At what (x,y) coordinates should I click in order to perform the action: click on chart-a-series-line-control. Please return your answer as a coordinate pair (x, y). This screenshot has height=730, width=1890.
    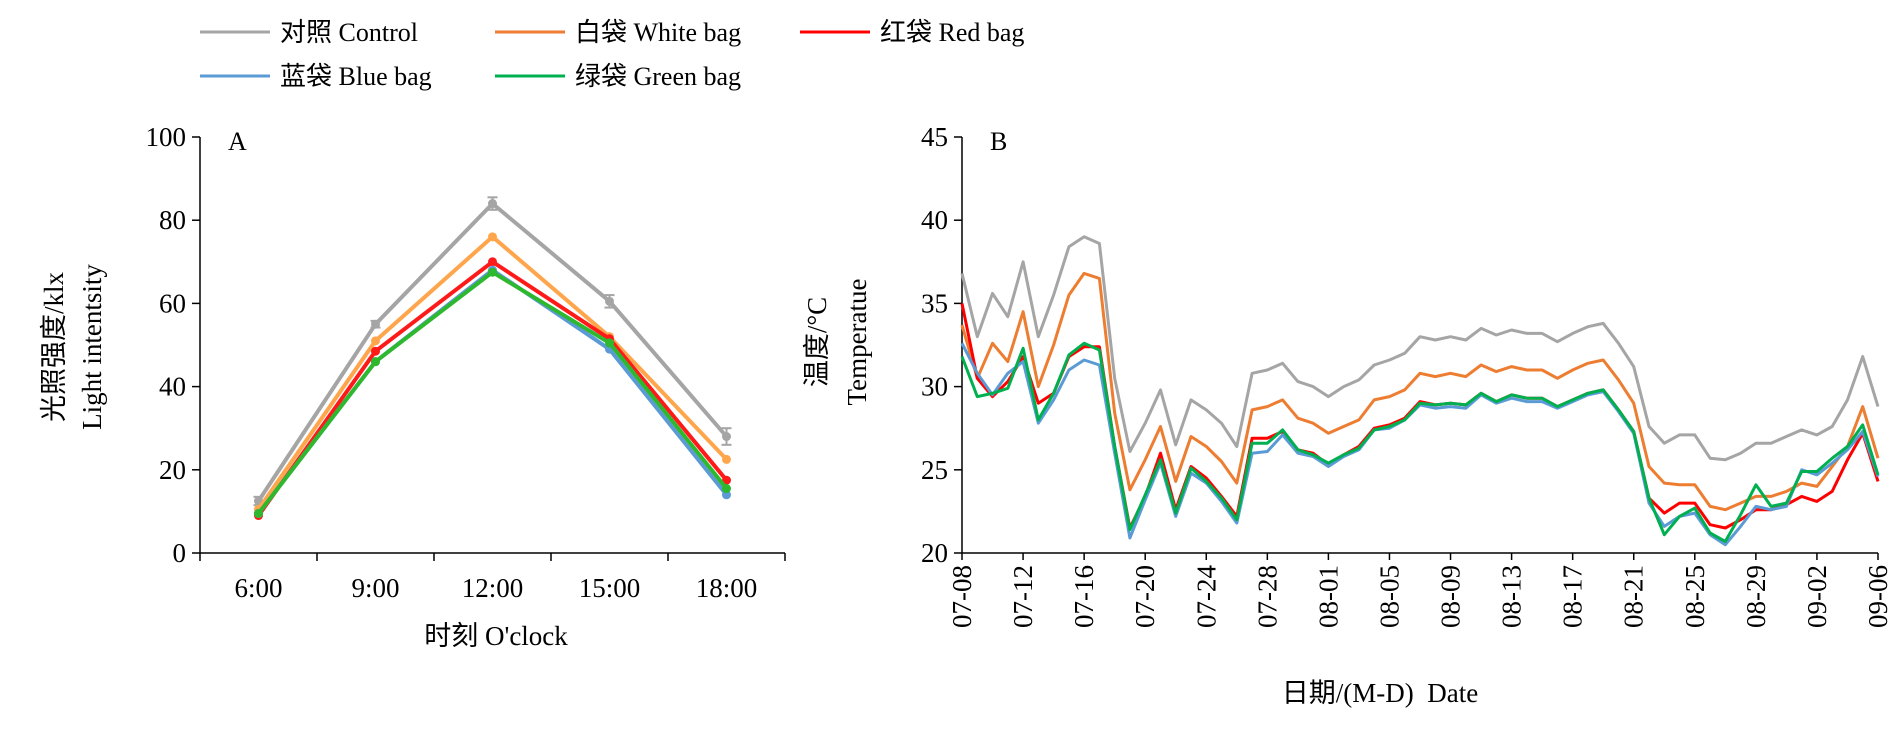
    Looking at the image, I should click on (492, 352).